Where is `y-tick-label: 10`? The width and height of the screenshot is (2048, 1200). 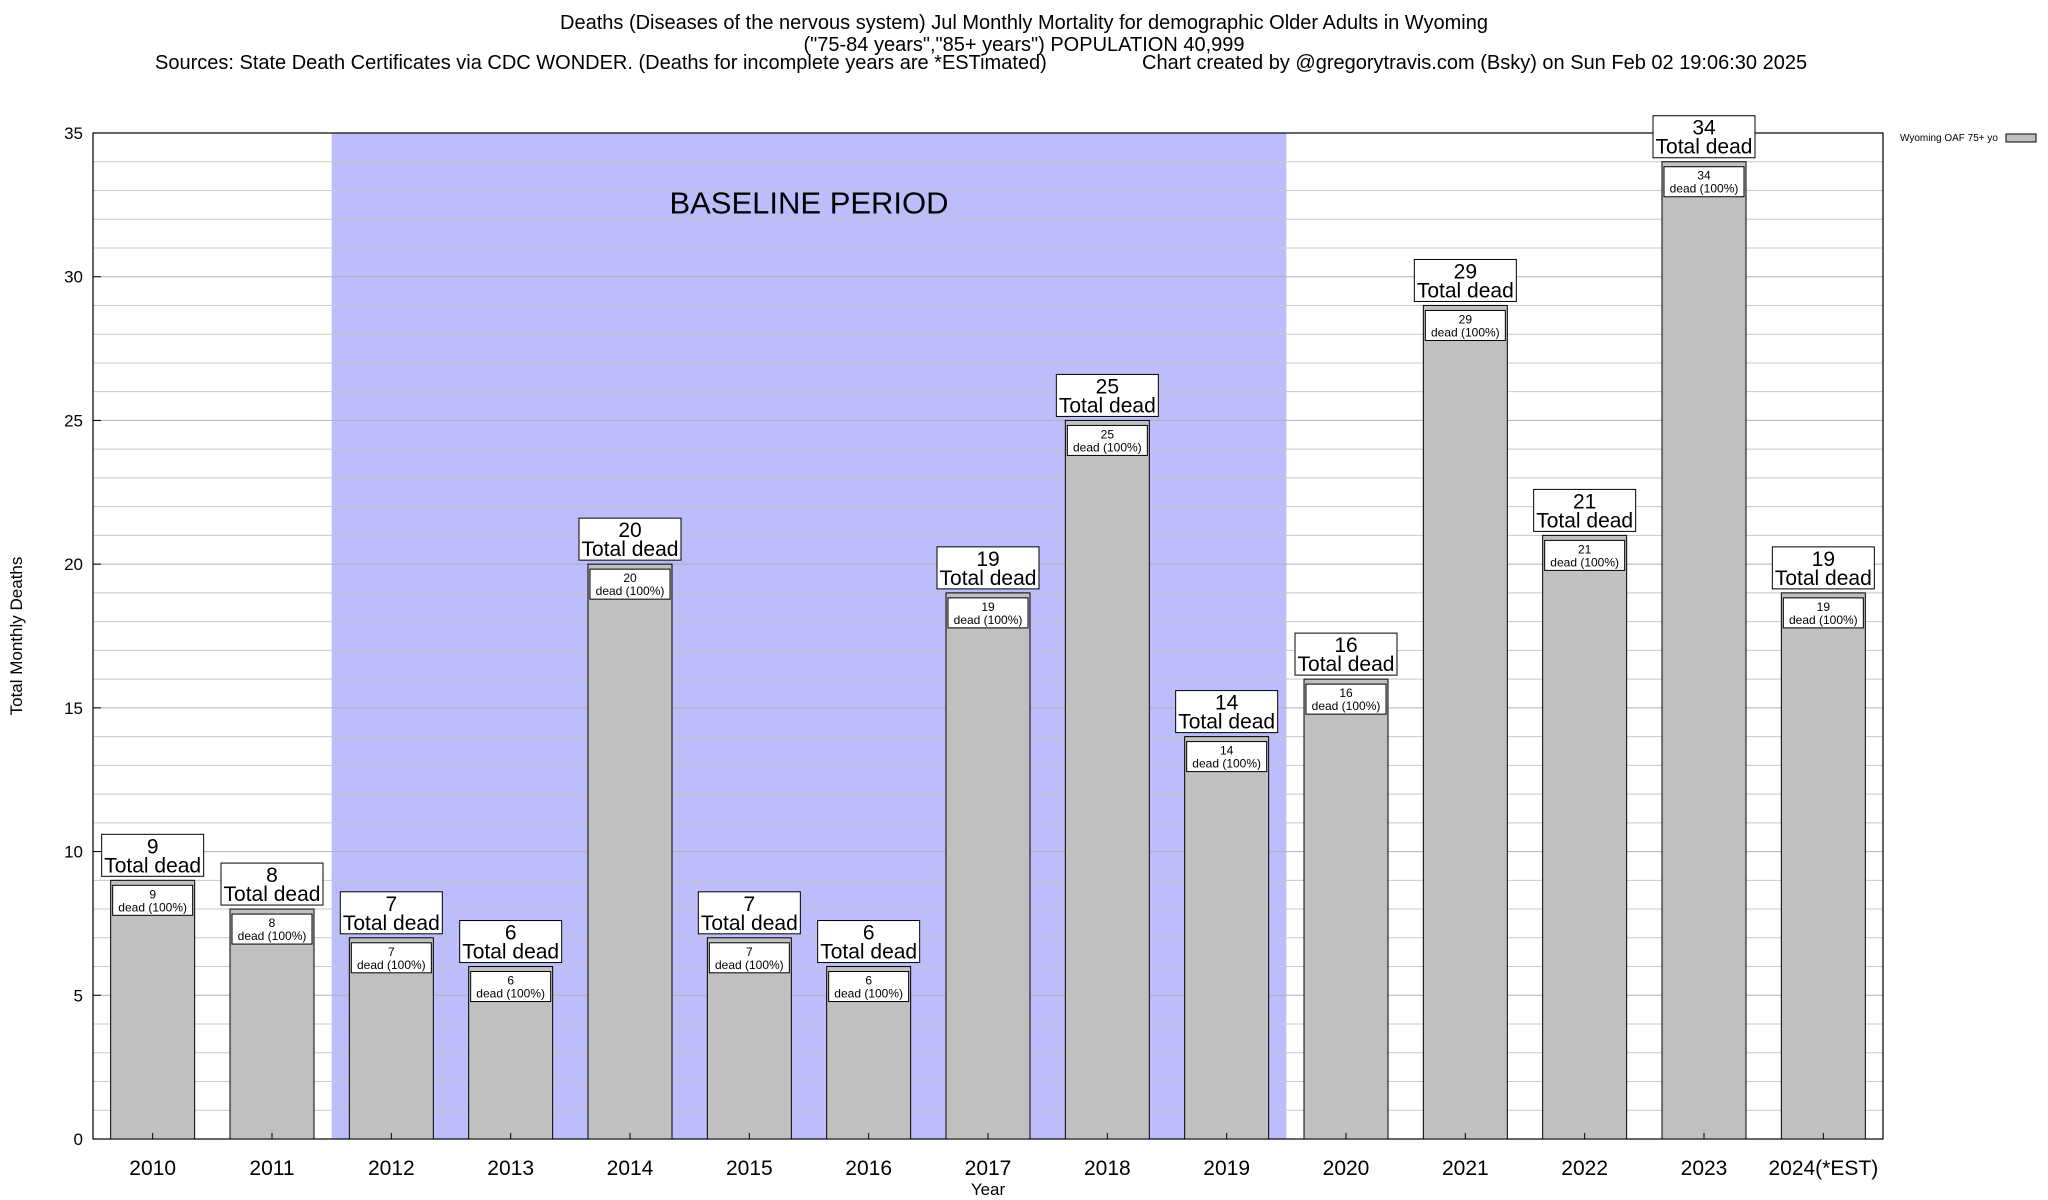 y-tick-label: 10 is located at coordinates (73, 852).